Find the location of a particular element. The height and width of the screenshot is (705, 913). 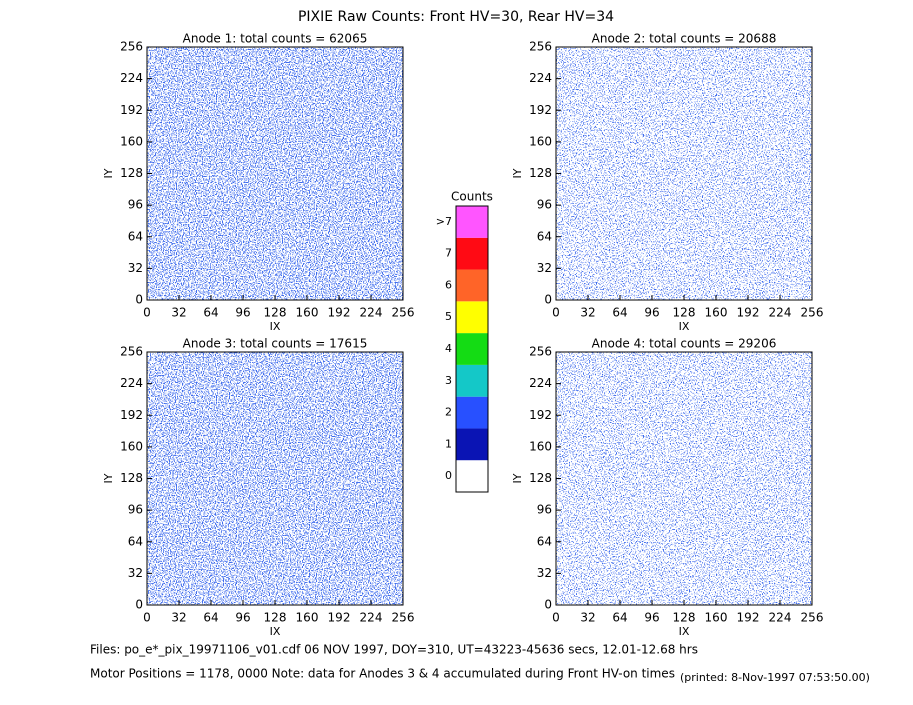

colorbar-label: 6 is located at coordinates (448, 284).